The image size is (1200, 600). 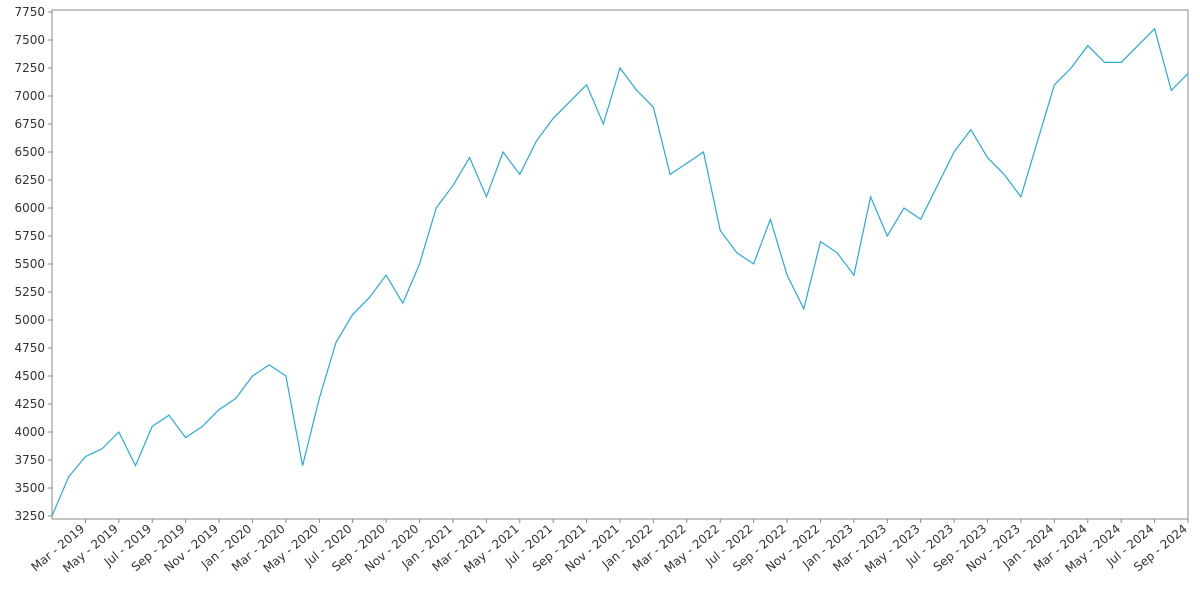 What do you see at coordinates (29, 516) in the screenshot?
I see `y-tick-label: 3250` at bounding box center [29, 516].